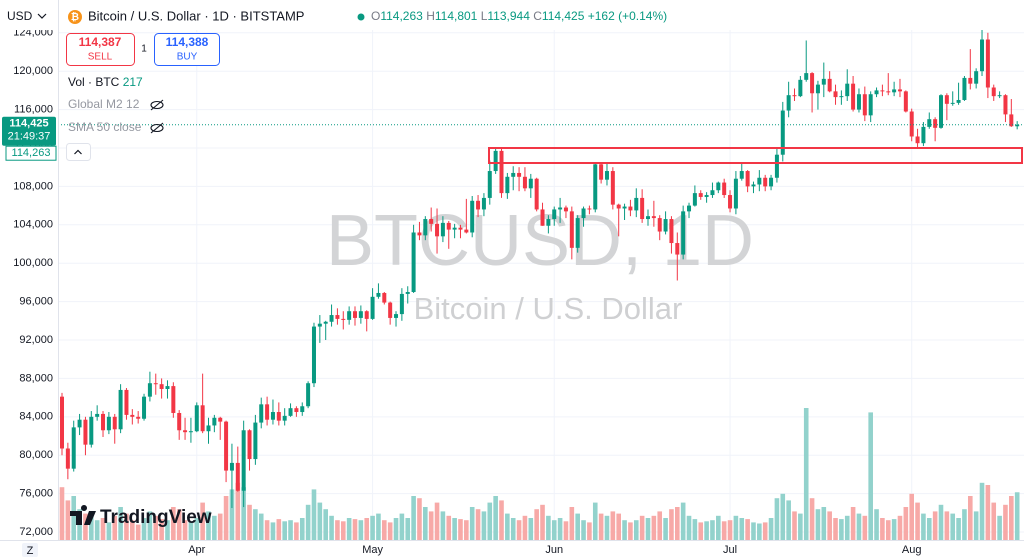 The image size is (1024, 558). What do you see at coordinates (33, 71) in the screenshot?
I see `y-tick-label: 120,000` at bounding box center [33, 71].